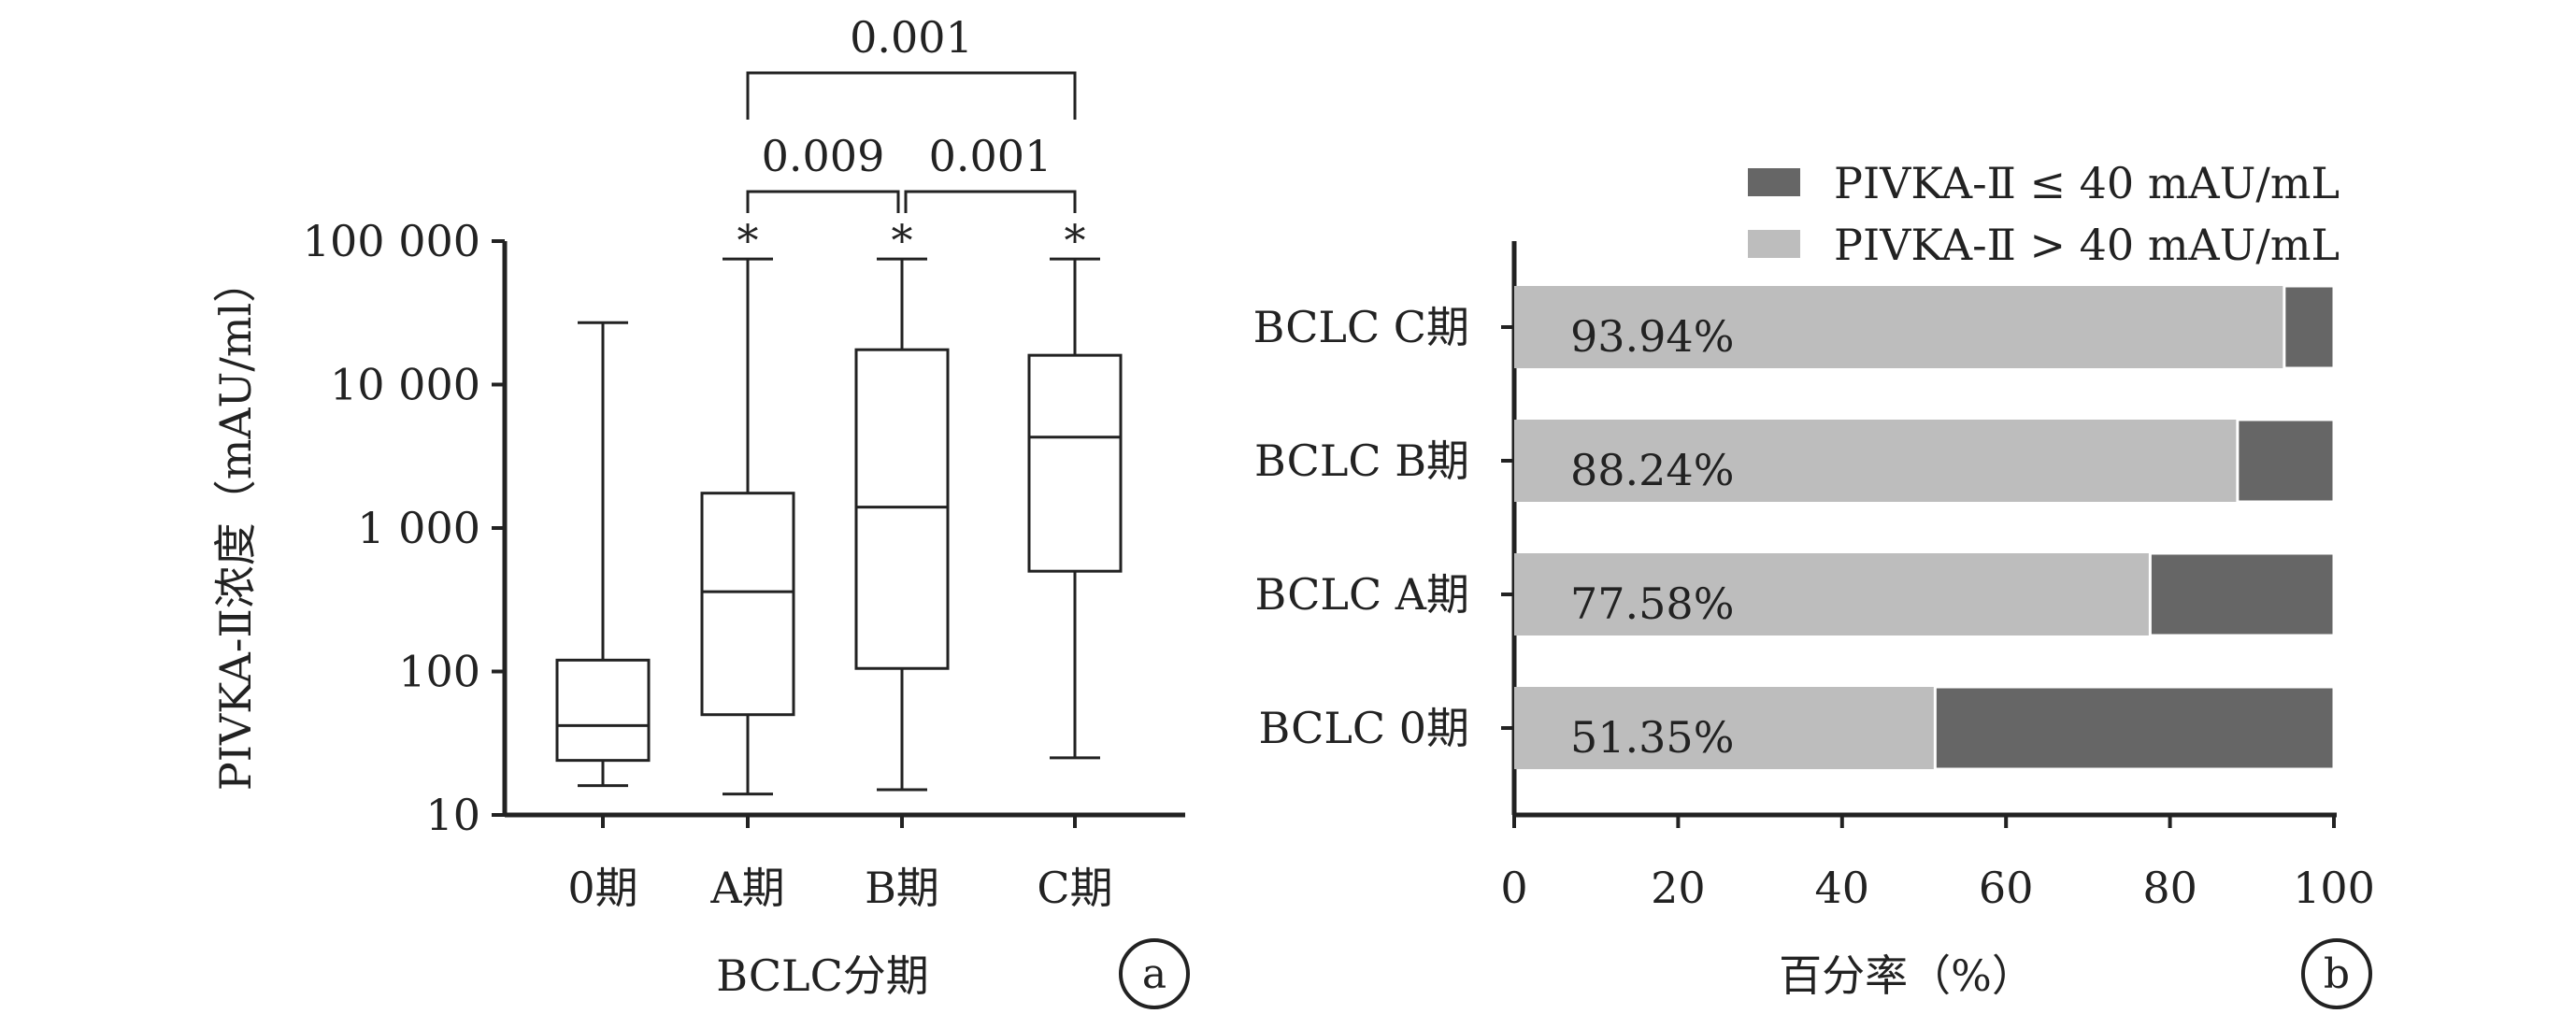 This screenshot has height=1014, width=2576. Describe the element at coordinates (439, 672) in the screenshot. I see `panel-a-y-tick-label: 100` at that location.